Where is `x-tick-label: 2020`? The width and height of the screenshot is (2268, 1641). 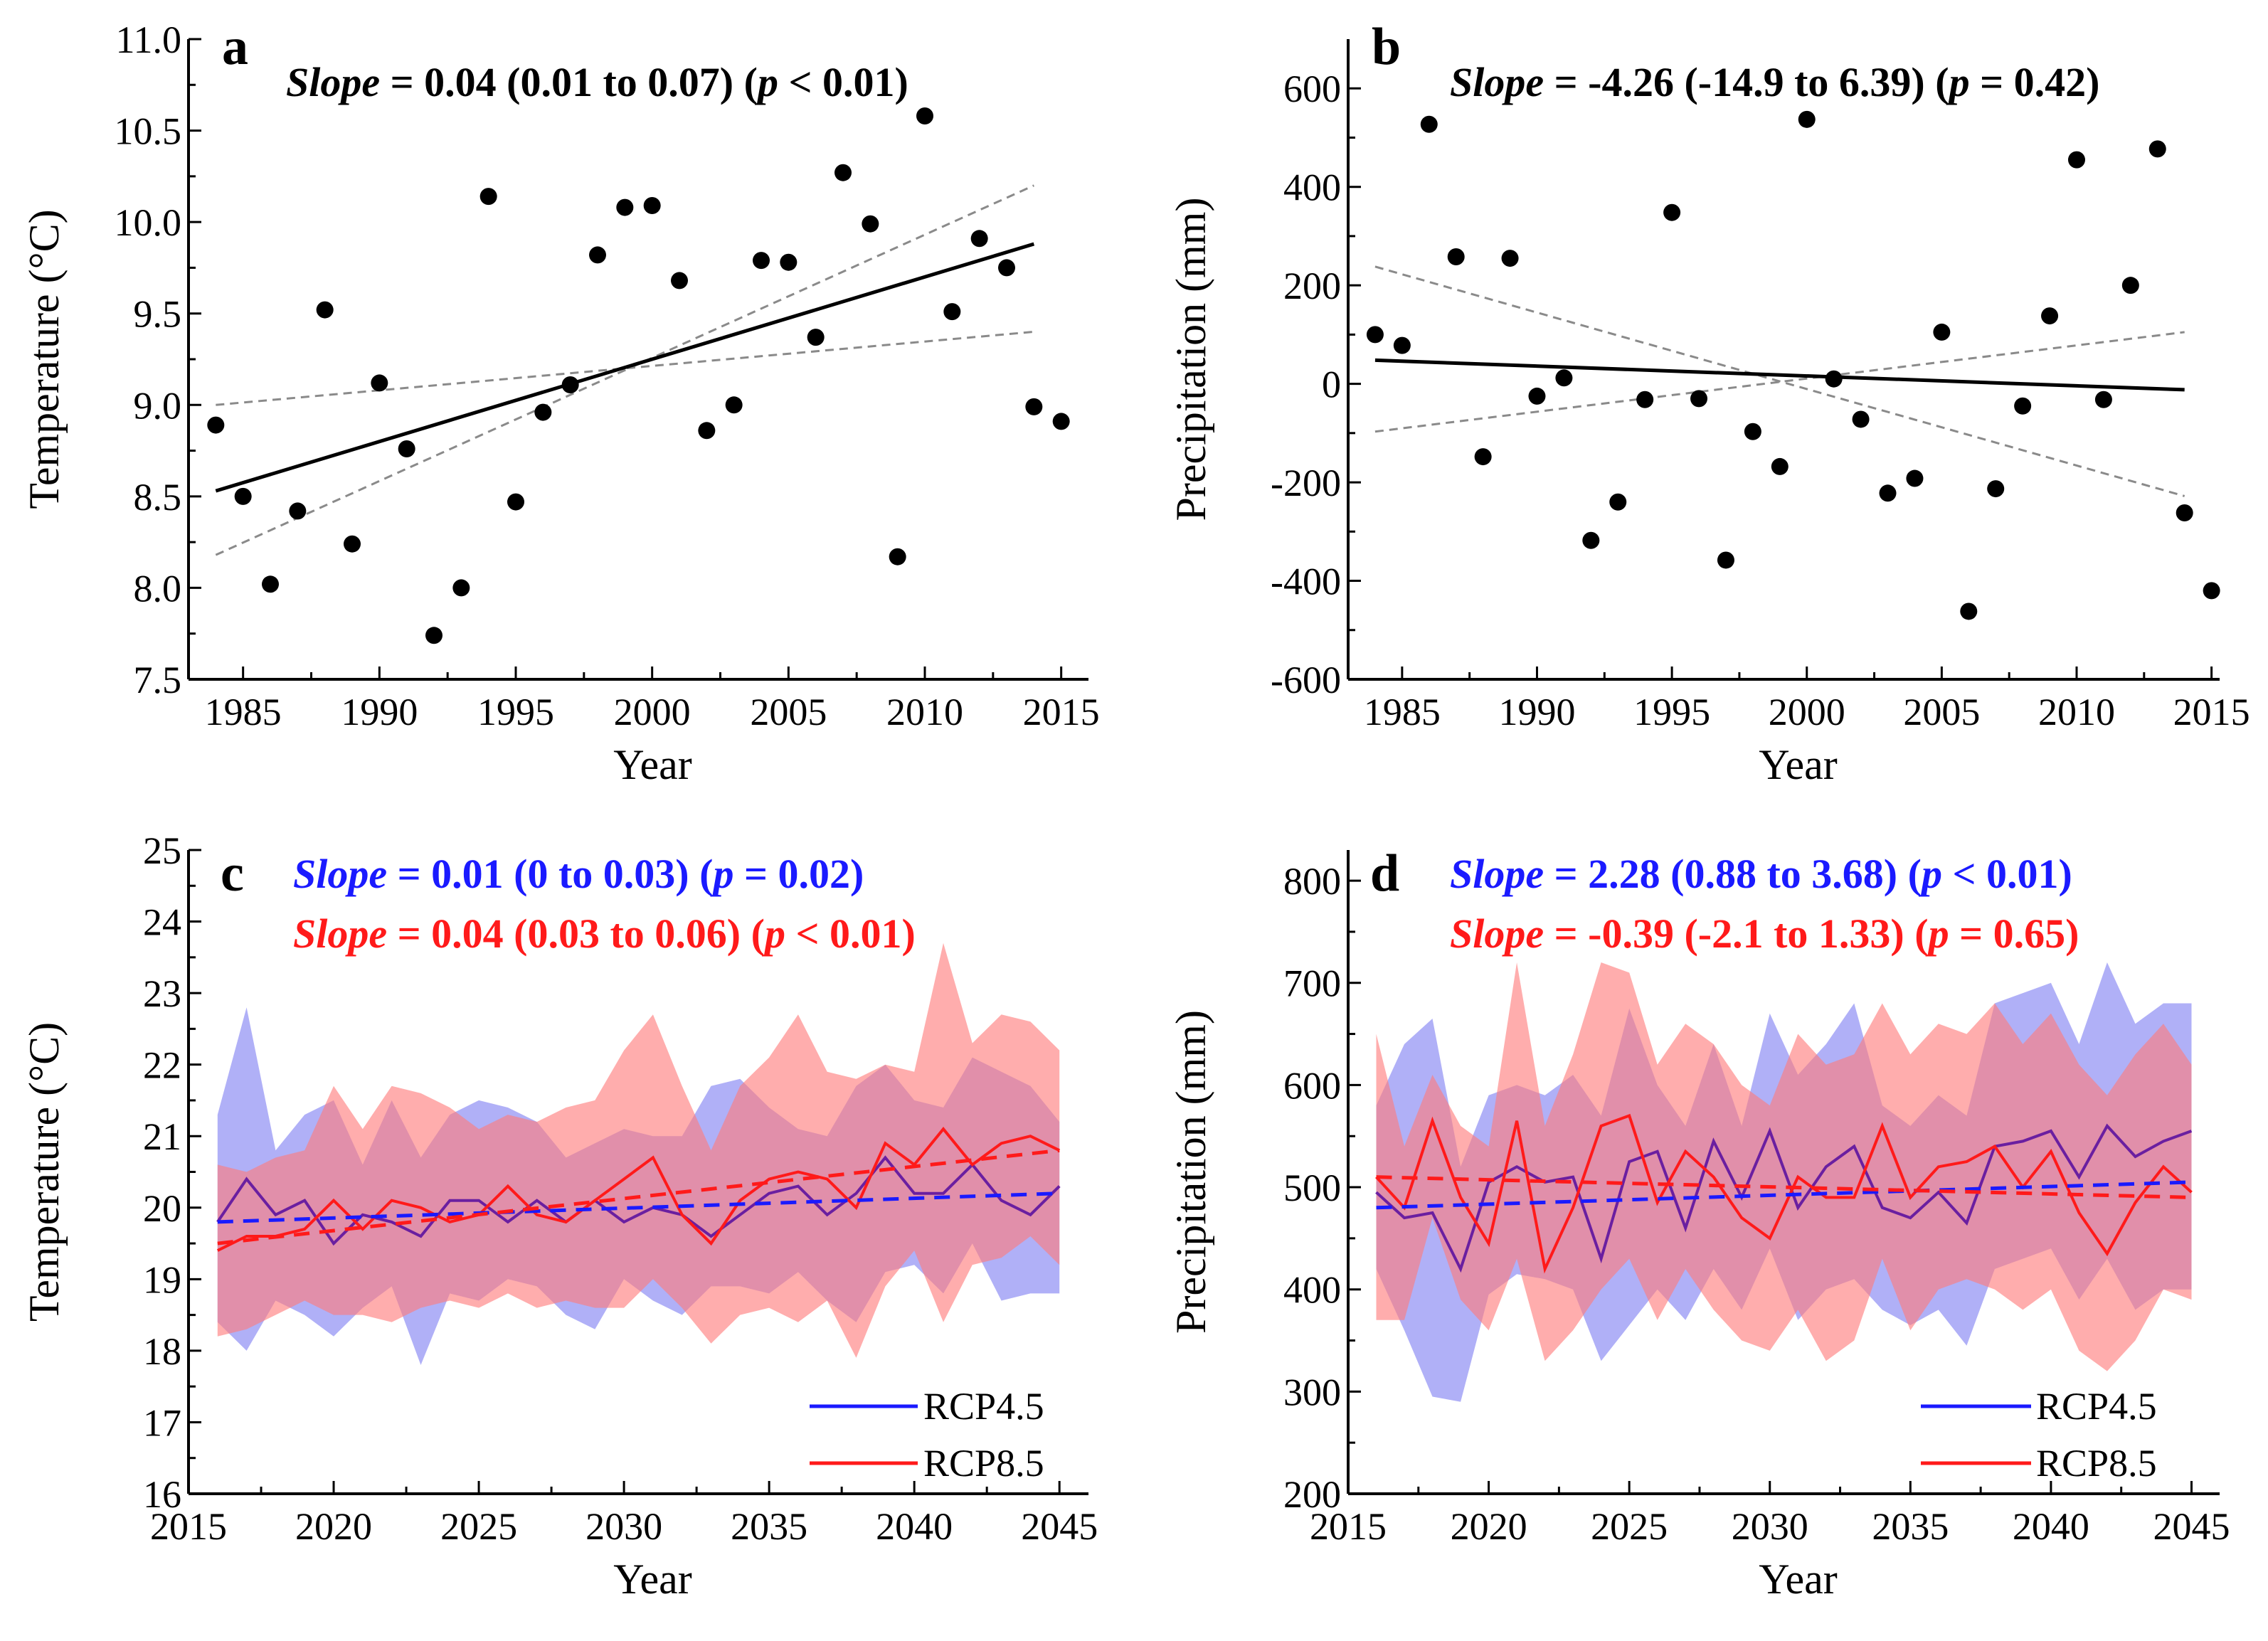
x-tick-label: 2020 is located at coordinates (333, 1526).